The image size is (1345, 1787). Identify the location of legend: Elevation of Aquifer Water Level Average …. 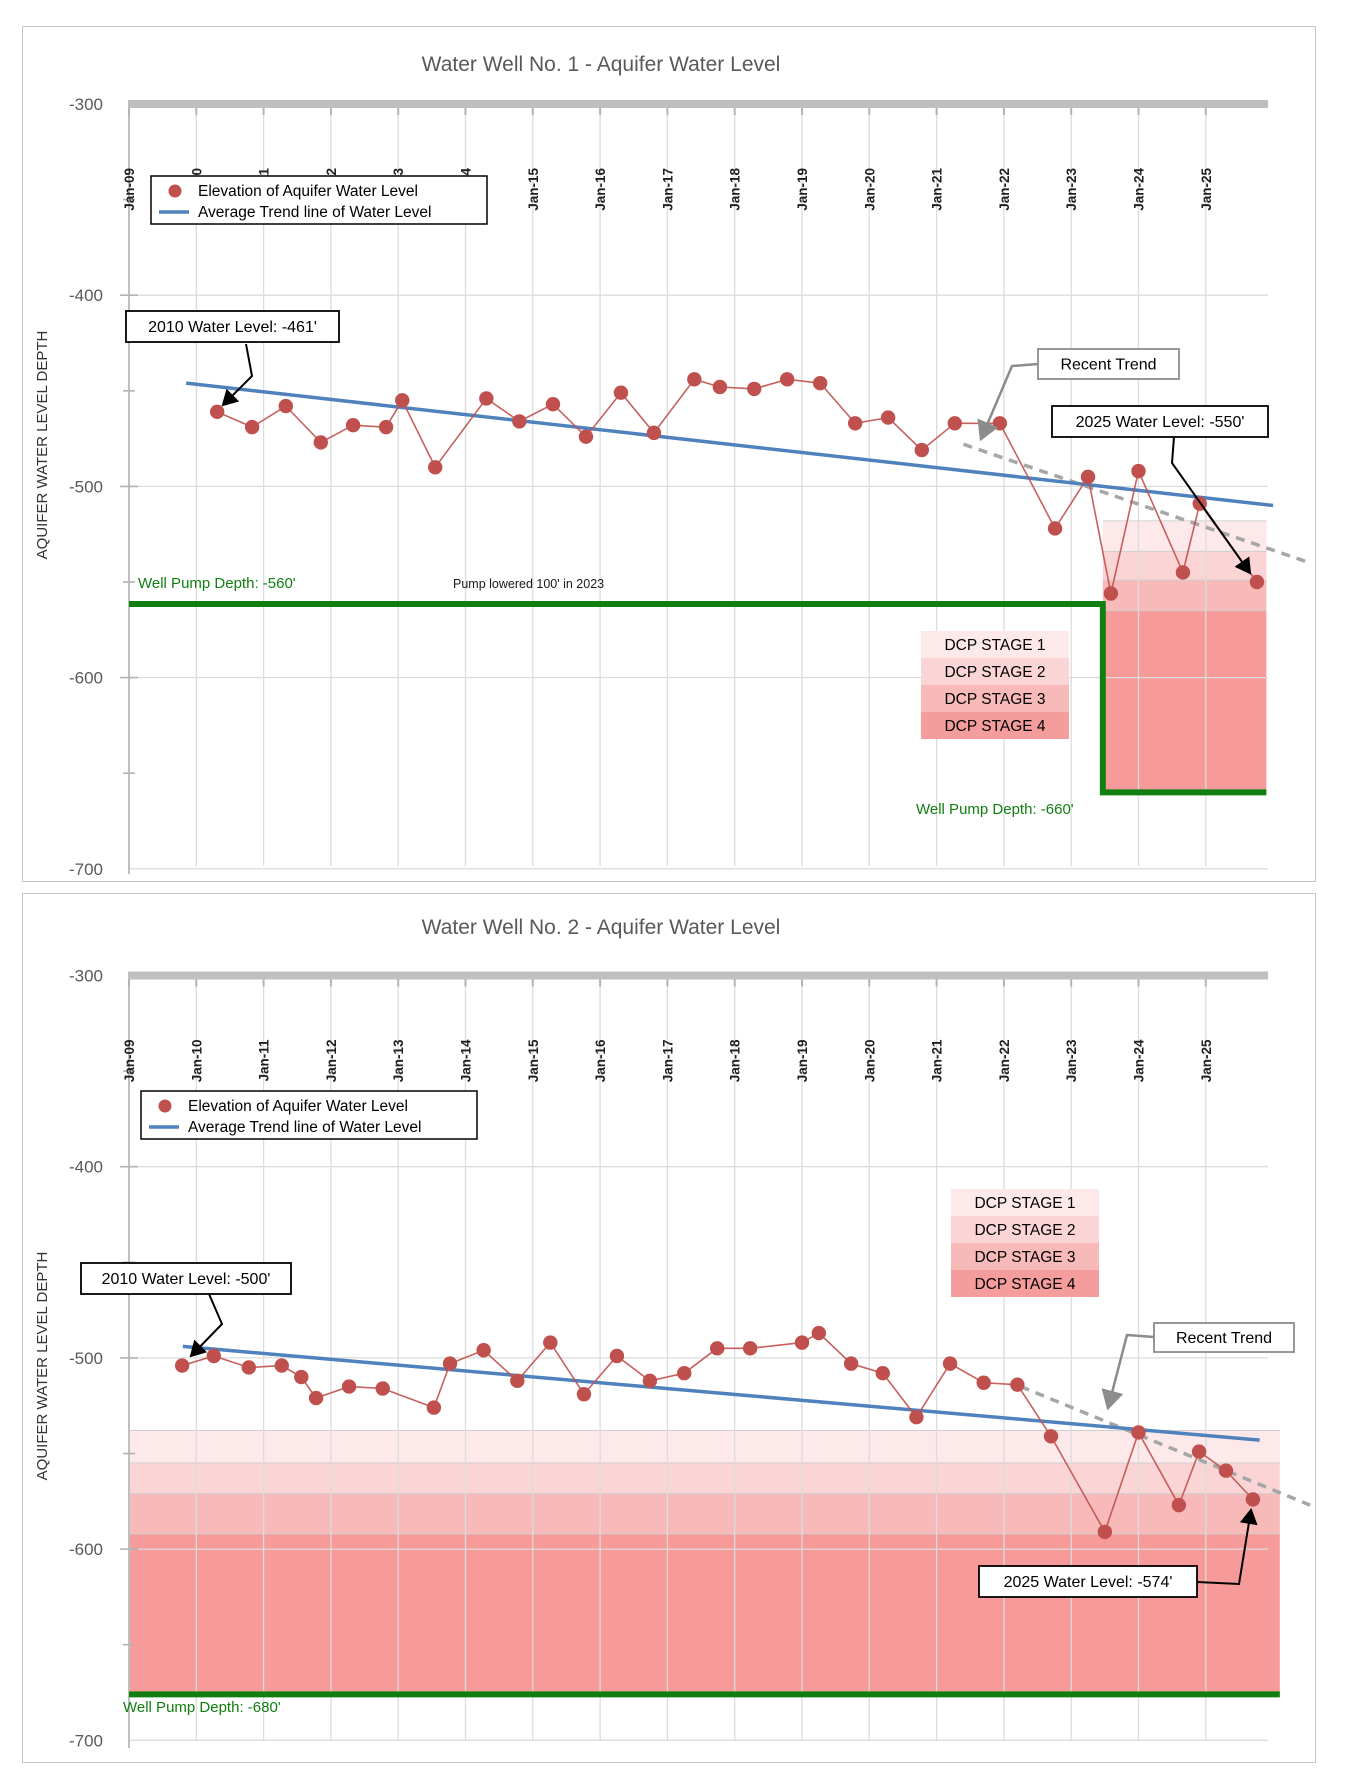
(319, 200).